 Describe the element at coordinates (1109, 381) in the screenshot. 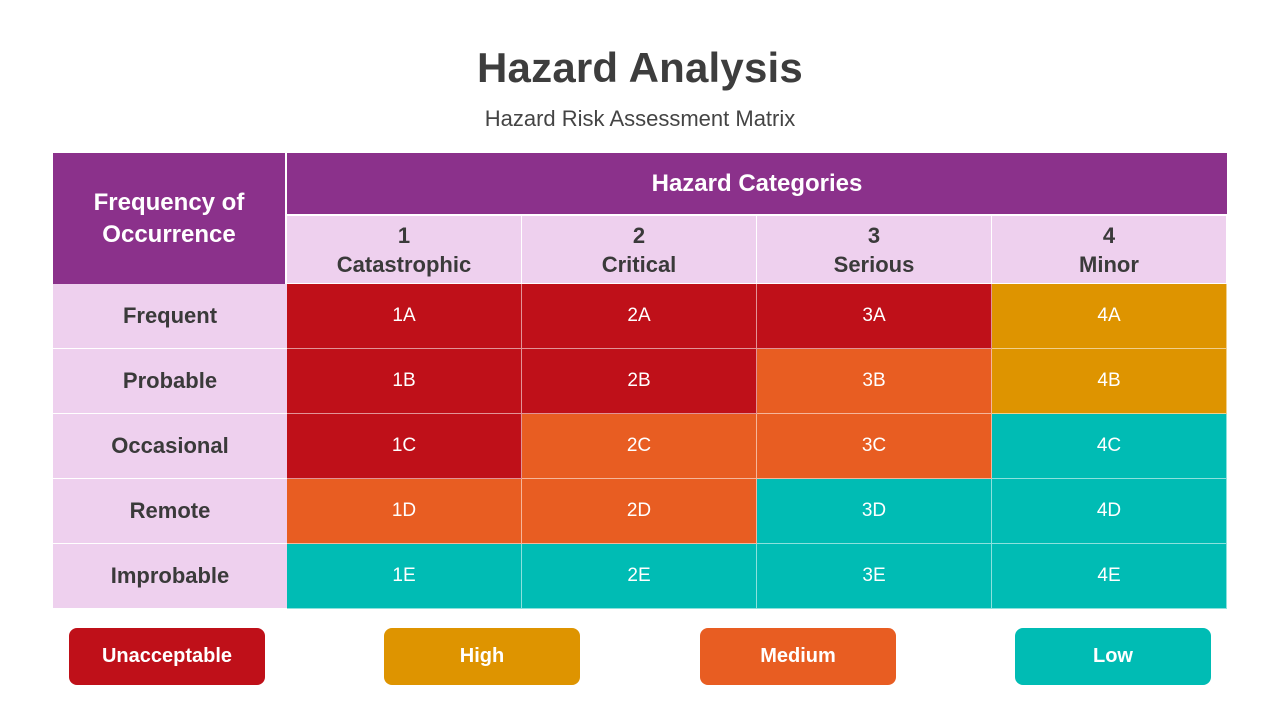

I see `risk-cell-4b: 4B` at that location.